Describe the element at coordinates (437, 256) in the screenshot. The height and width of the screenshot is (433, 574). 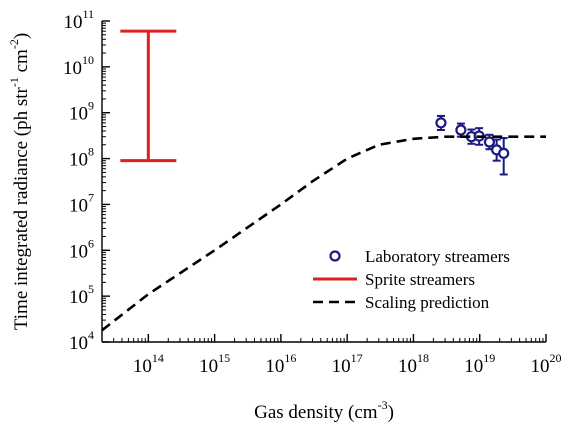
I see `legend-label: Laboratory streamers` at that location.